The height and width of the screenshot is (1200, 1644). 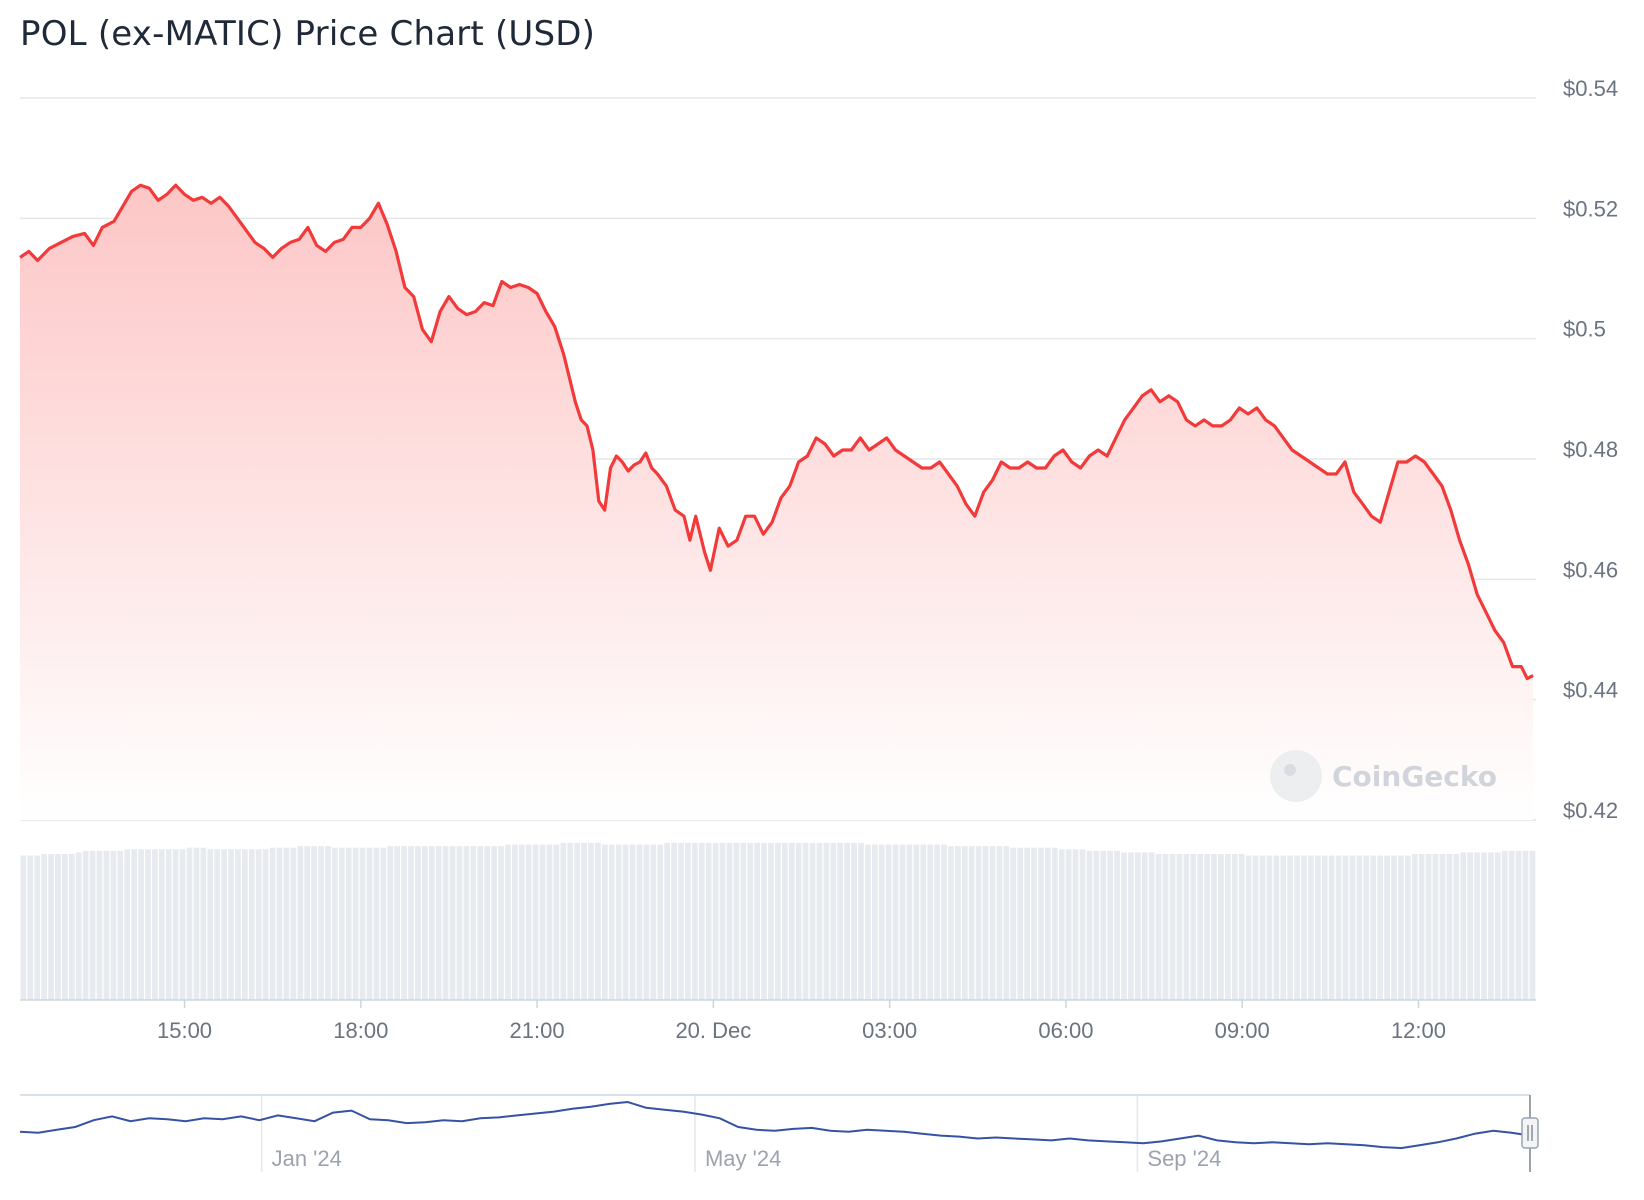 I want to click on navigator-label: May '24, so click(x=743, y=1158).